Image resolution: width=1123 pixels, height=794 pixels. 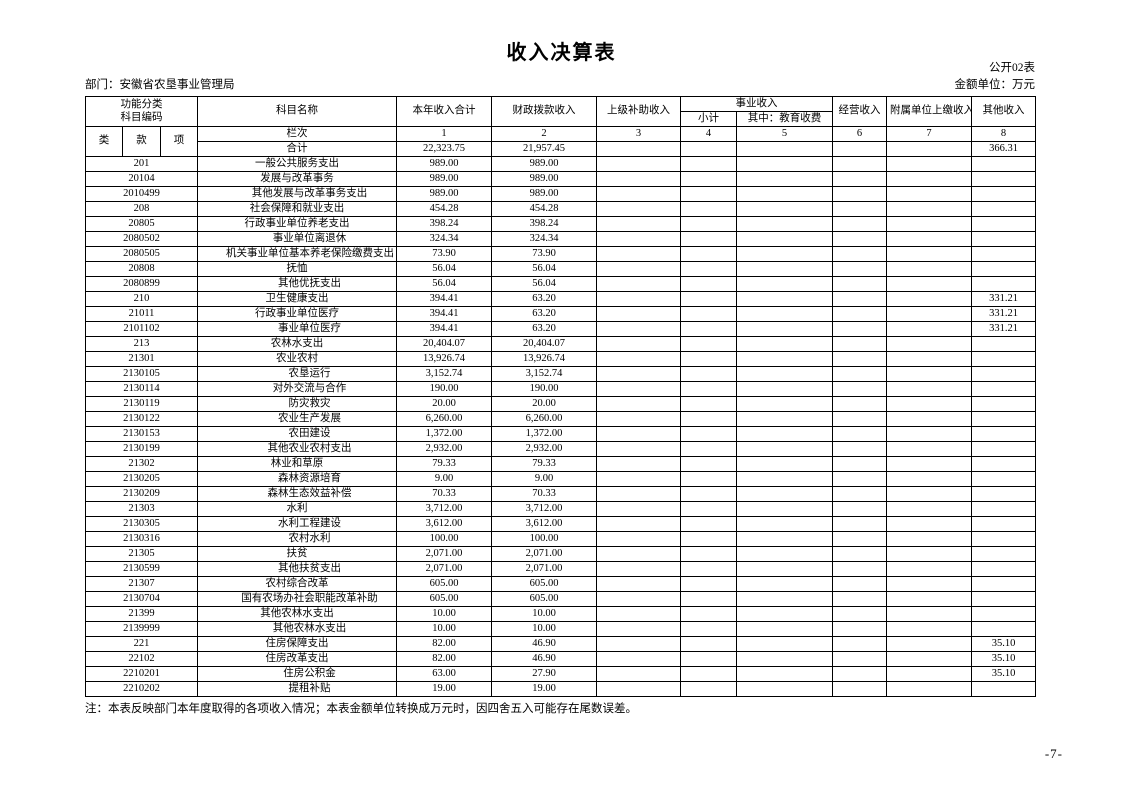 I want to click on amount-cell-1: 454.28, so click(x=444, y=209).